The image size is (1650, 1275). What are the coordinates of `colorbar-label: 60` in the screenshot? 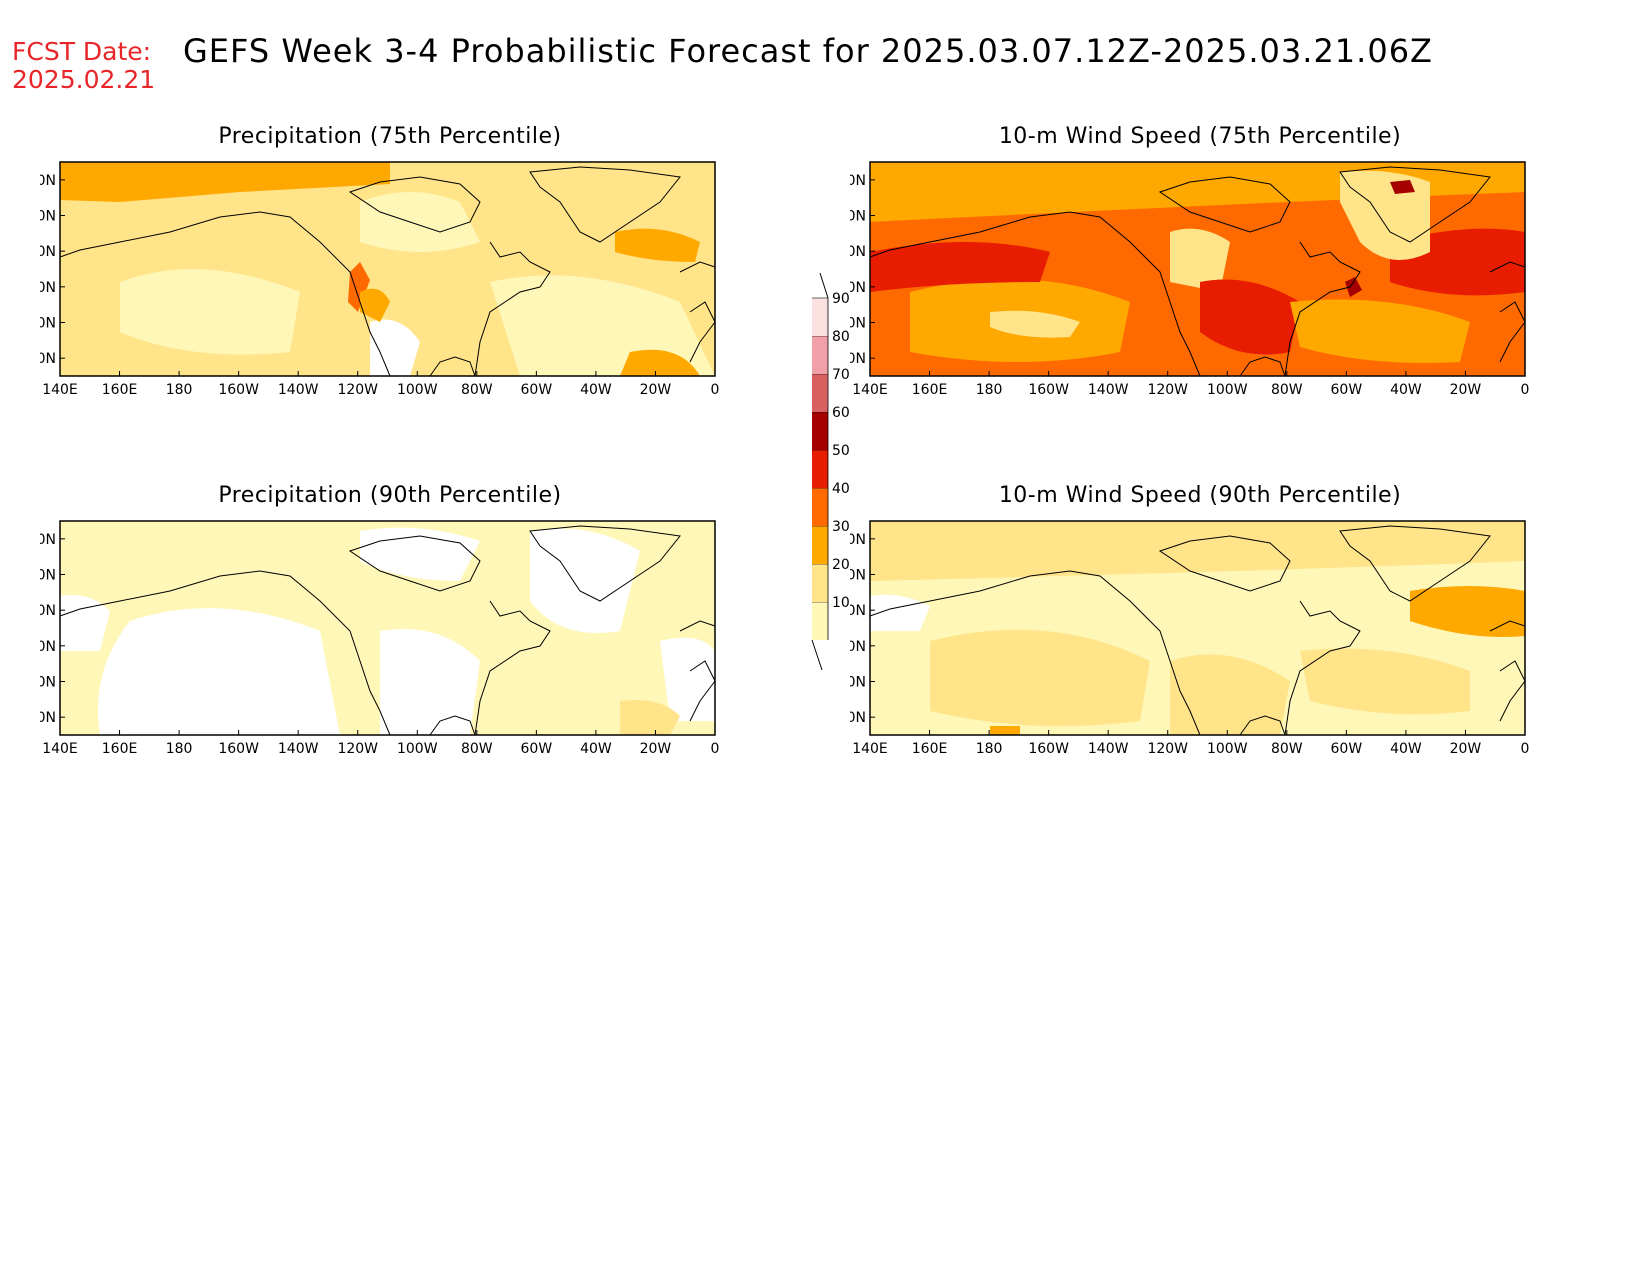 It's located at (841, 413).